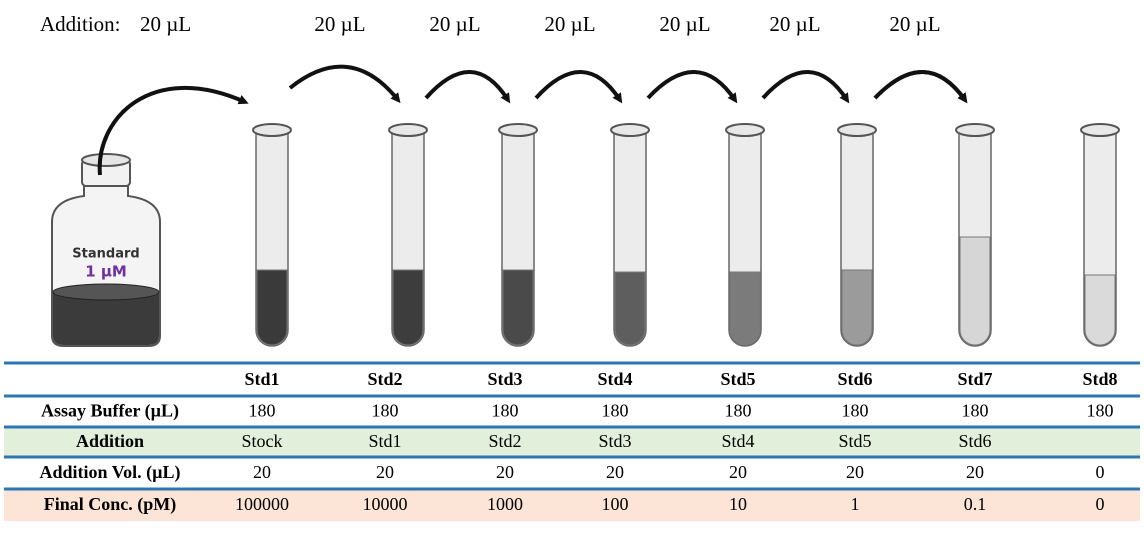 The image size is (1144, 544). I want to click on table-cell: 100000, so click(262, 504).